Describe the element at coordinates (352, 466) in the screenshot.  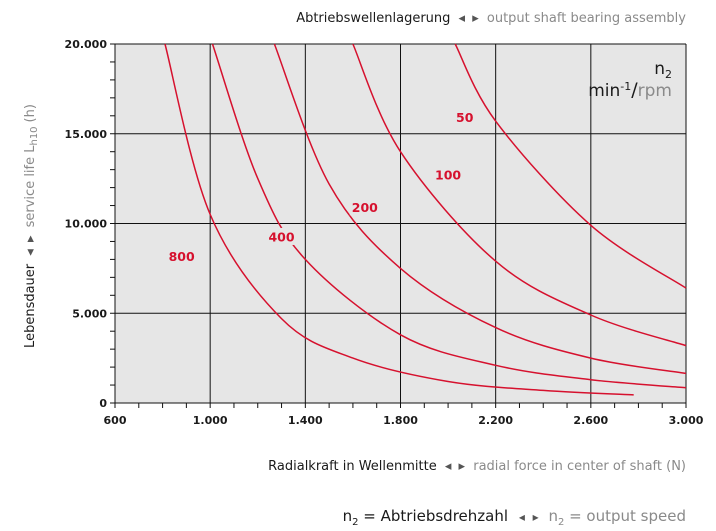
I see `x-axis-label-de: Radialkraft in Wellenmitte` at that location.